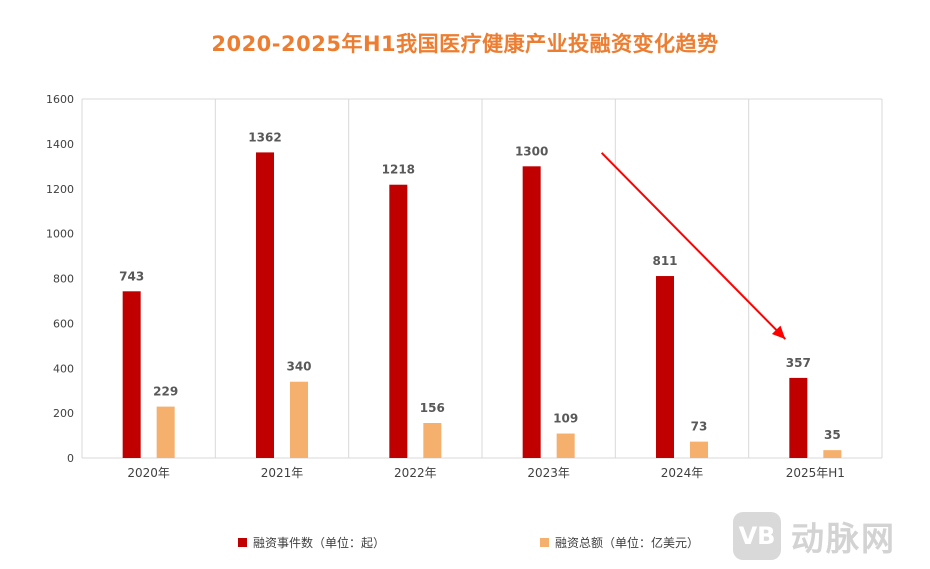  I want to click on y-tick-label: 1200, so click(60, 189).